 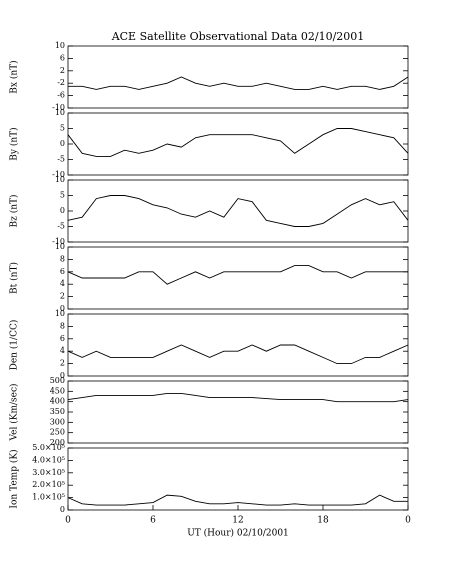 What do you see at coordinates (48, 447) in the screenshot?
I see `y-tick-label: 5.0×10⁵` at bounding box center [48, 447].